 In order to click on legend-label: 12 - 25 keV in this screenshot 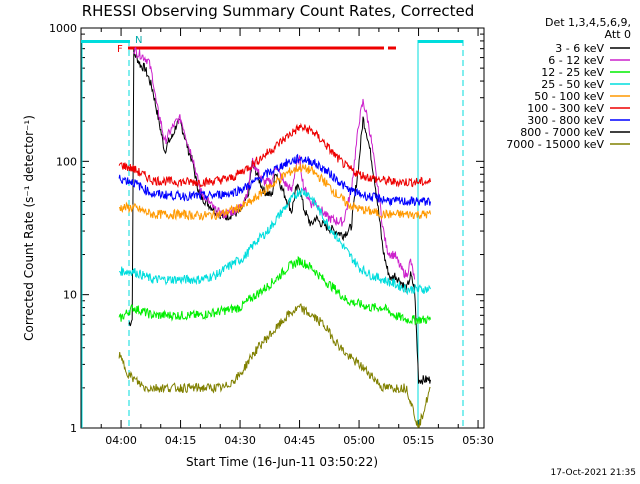, I will do `click(572, 72)`.